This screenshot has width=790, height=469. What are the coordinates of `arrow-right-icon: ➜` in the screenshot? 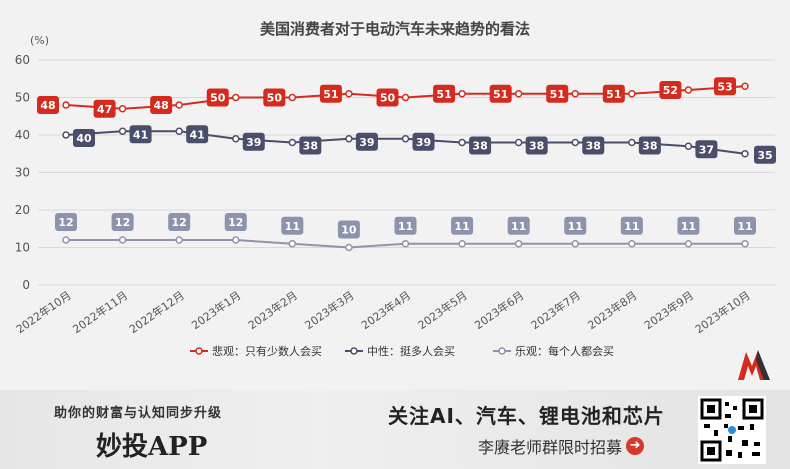 It's located at (635, 446).